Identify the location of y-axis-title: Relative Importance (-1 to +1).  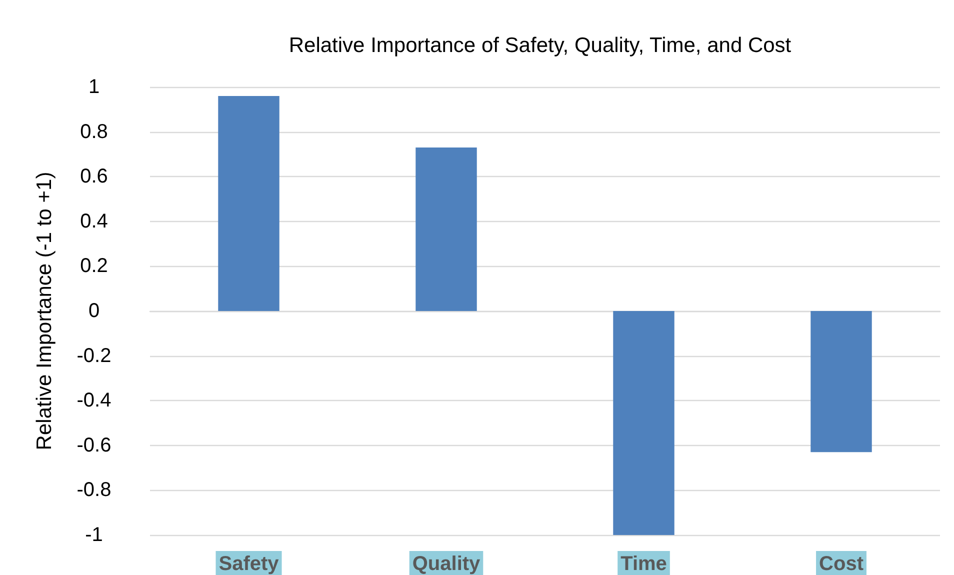
(44, 311).